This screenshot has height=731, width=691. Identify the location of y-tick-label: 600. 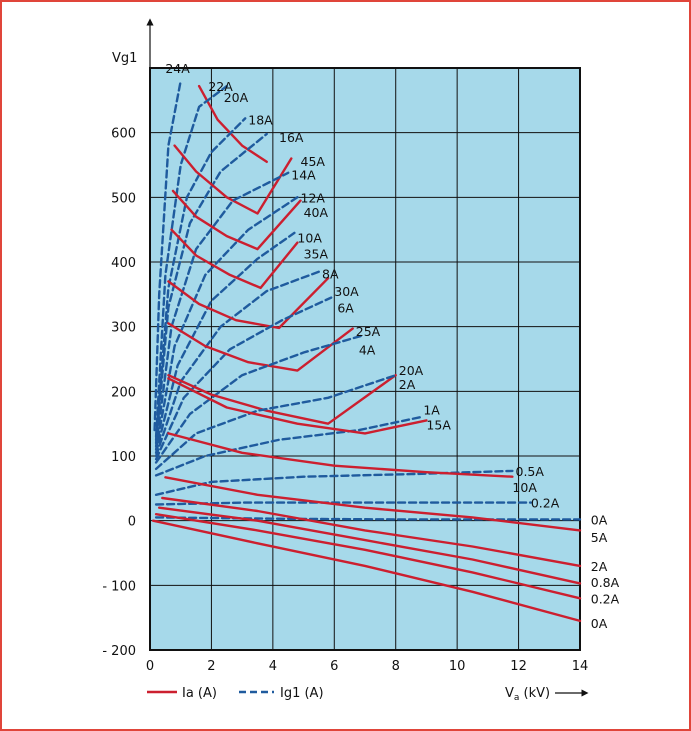
(123, 134).